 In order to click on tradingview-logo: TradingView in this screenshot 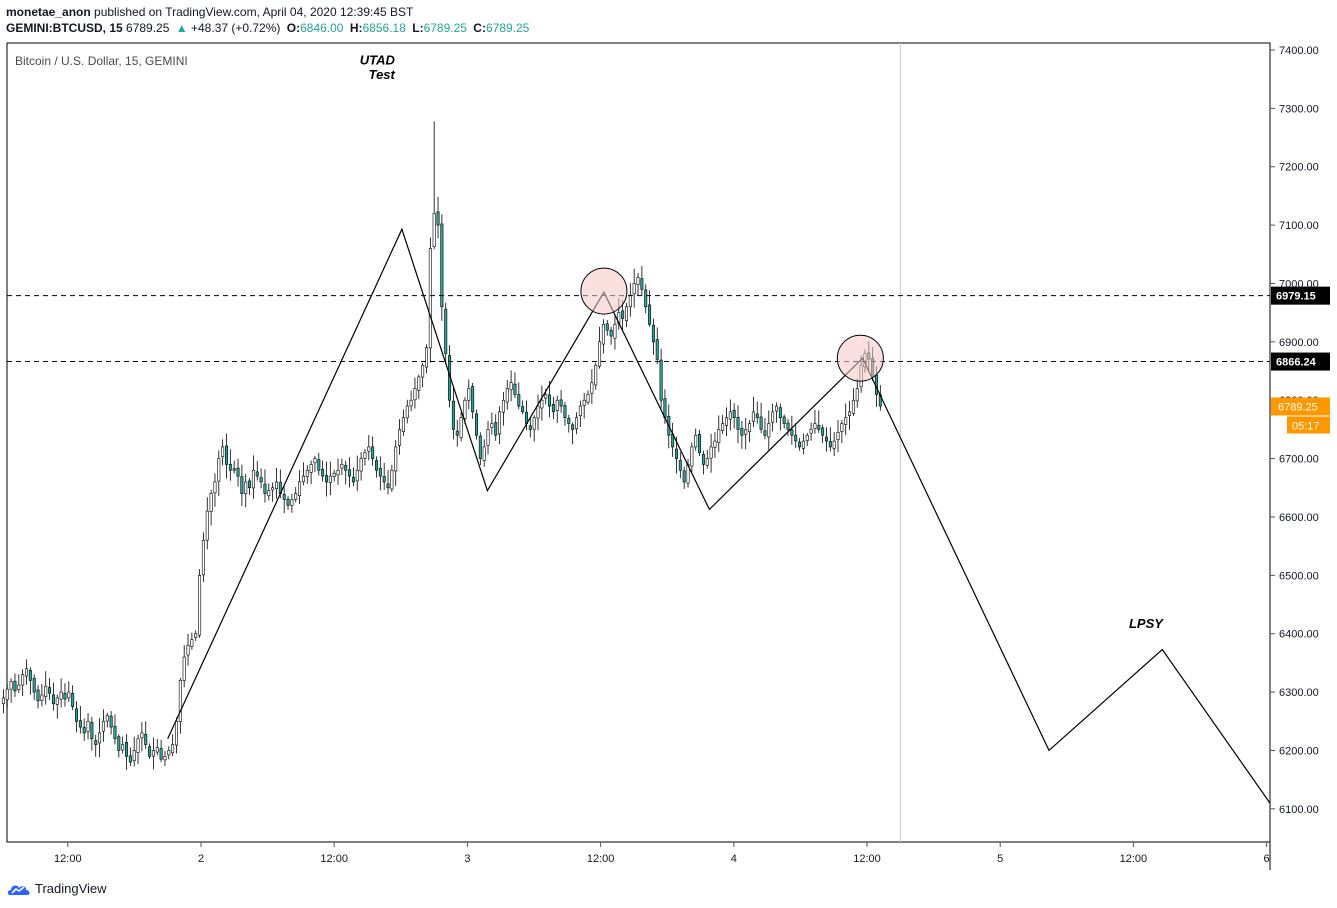, I will do `click(57, 888)`.